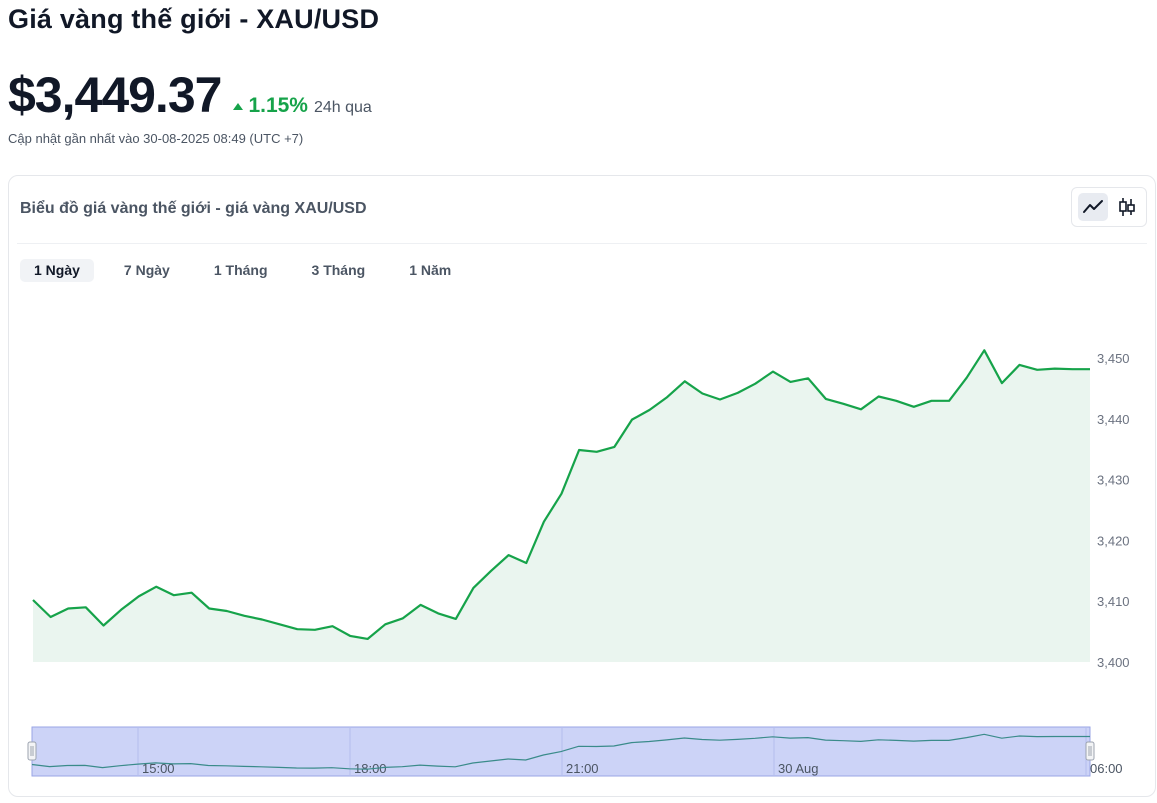  What do you see at coordinates (582, 243) in the screenshot?
I see `card-divider` at bounding box center [582, 243].